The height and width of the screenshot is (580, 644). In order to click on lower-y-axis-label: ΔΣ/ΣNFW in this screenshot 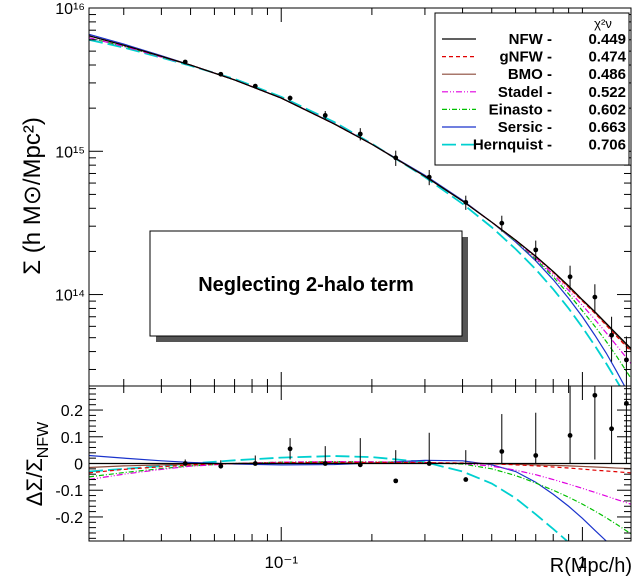, I will do `click(37, 463)`.